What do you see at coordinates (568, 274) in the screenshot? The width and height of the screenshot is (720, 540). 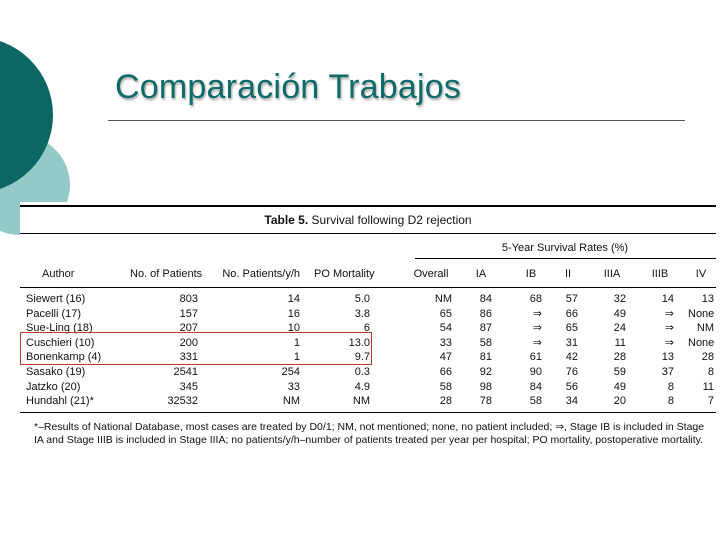 I see `column-header: II` at bounding box center [568, 274].